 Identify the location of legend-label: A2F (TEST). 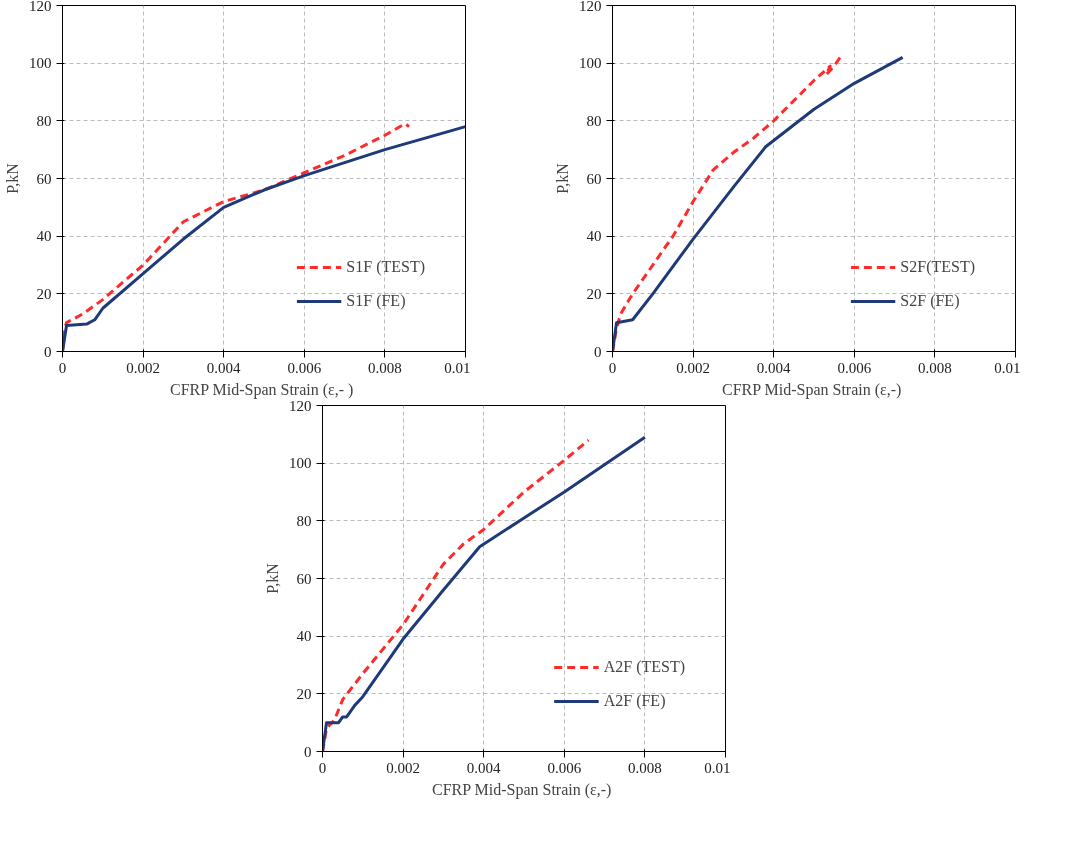
(644, 667).